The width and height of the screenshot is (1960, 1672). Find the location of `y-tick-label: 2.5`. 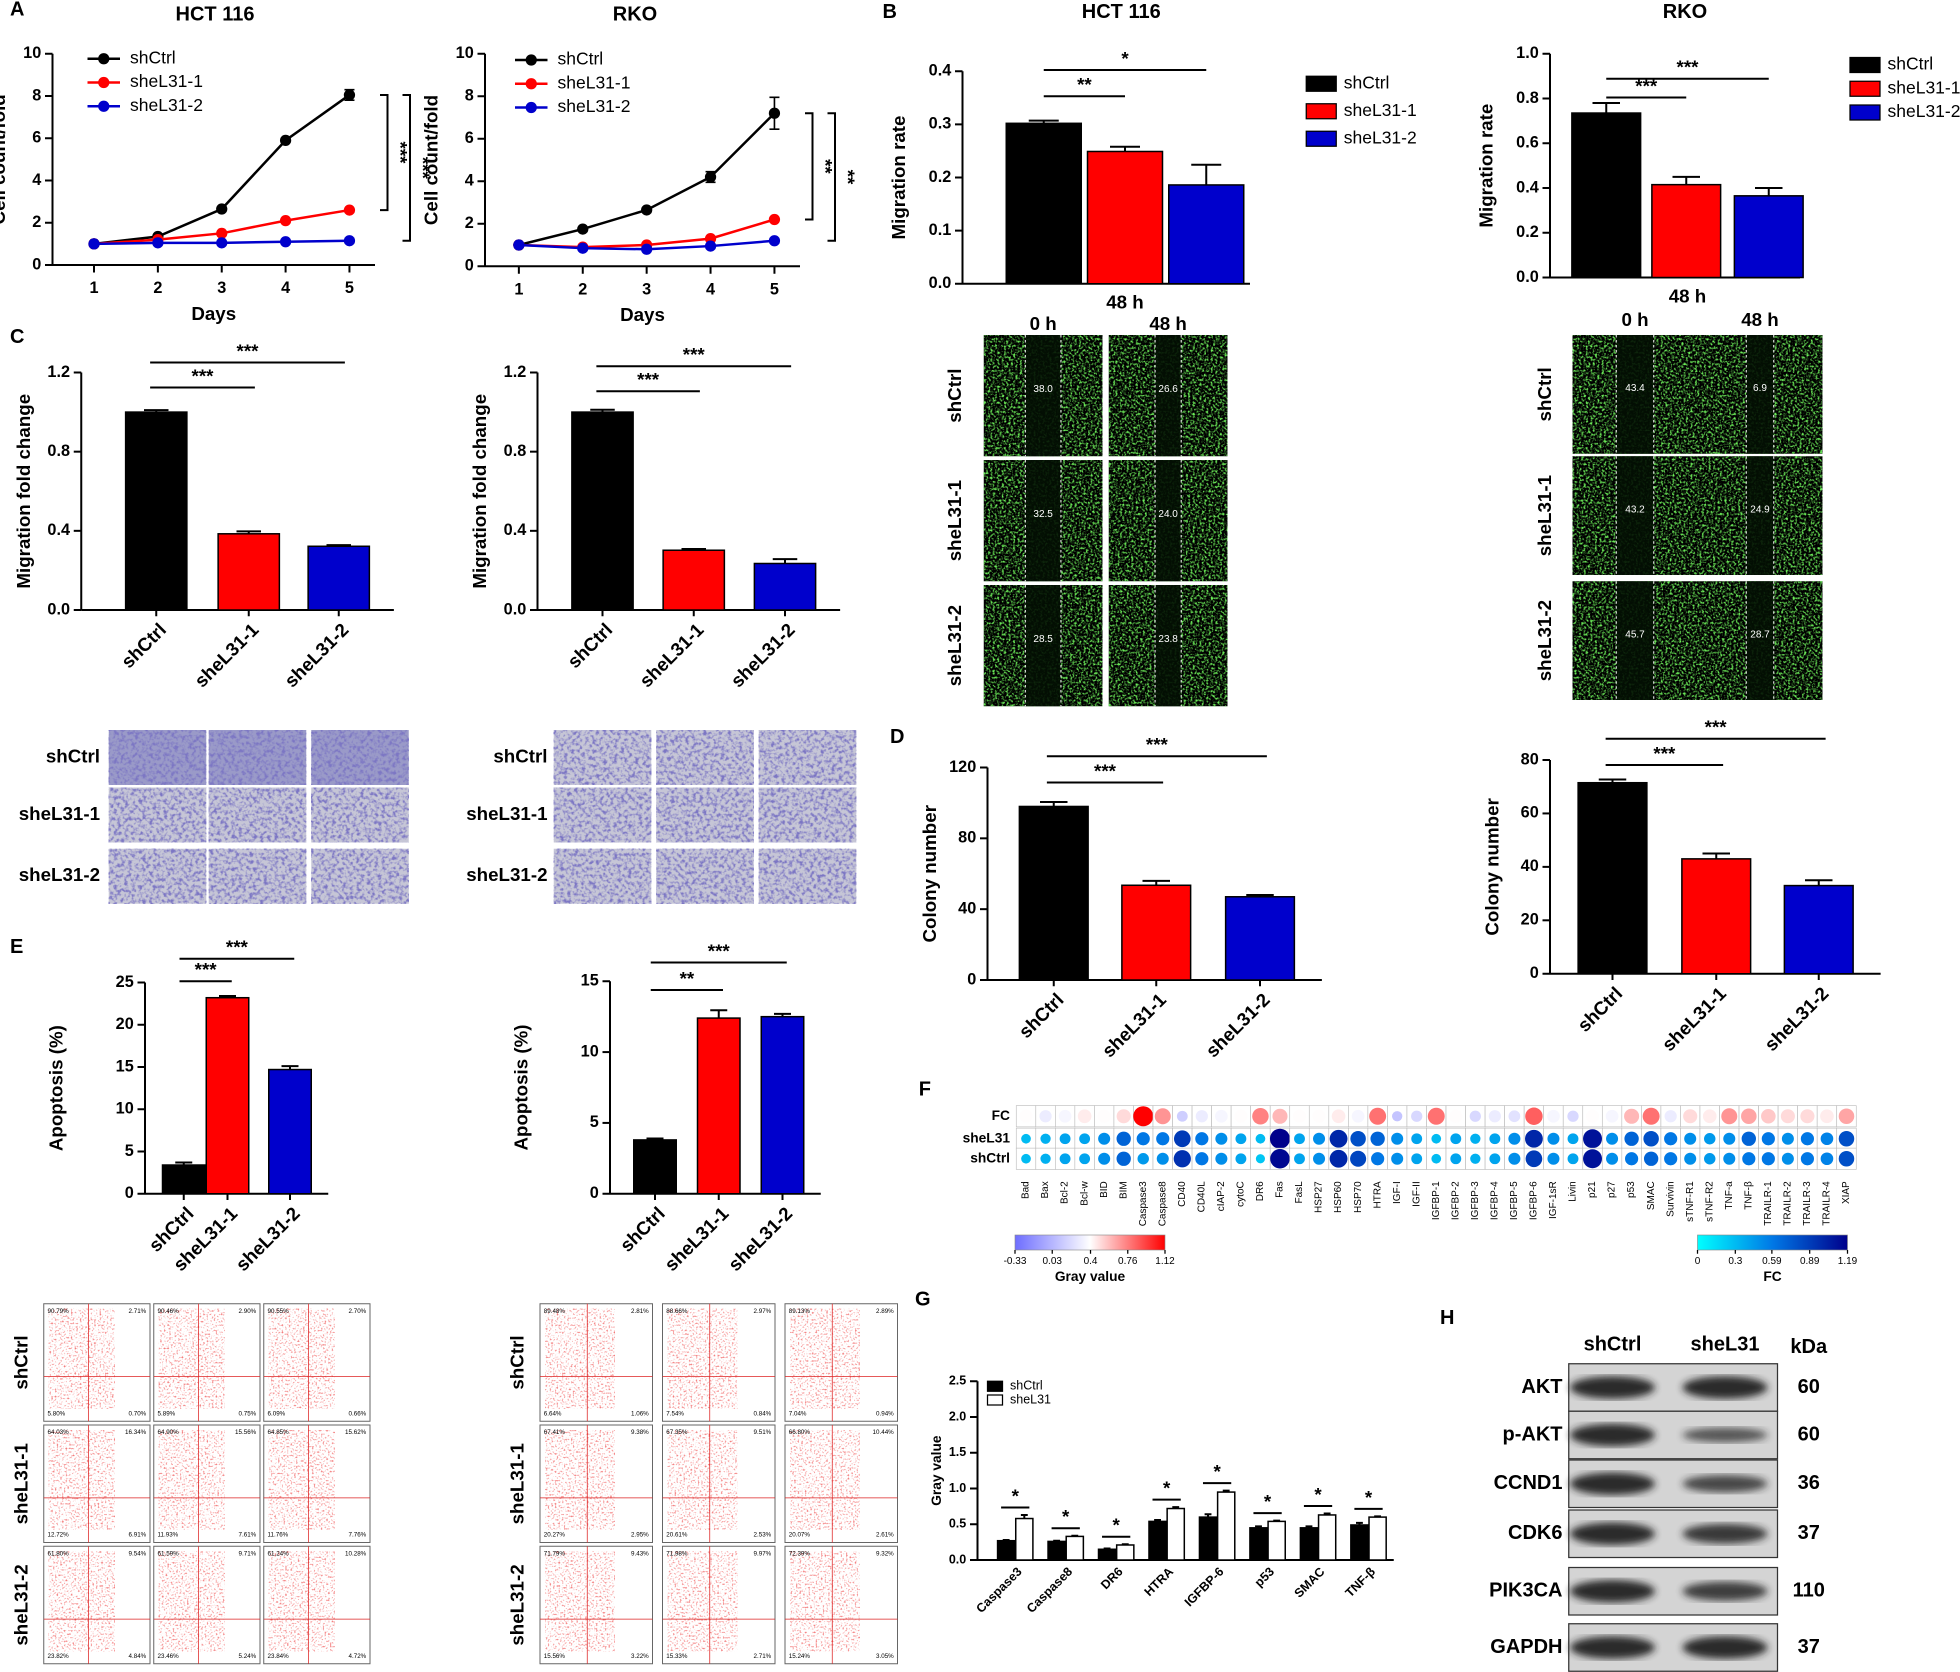

y-tick-label: 2.5 is located at coordinates (957, 1381).